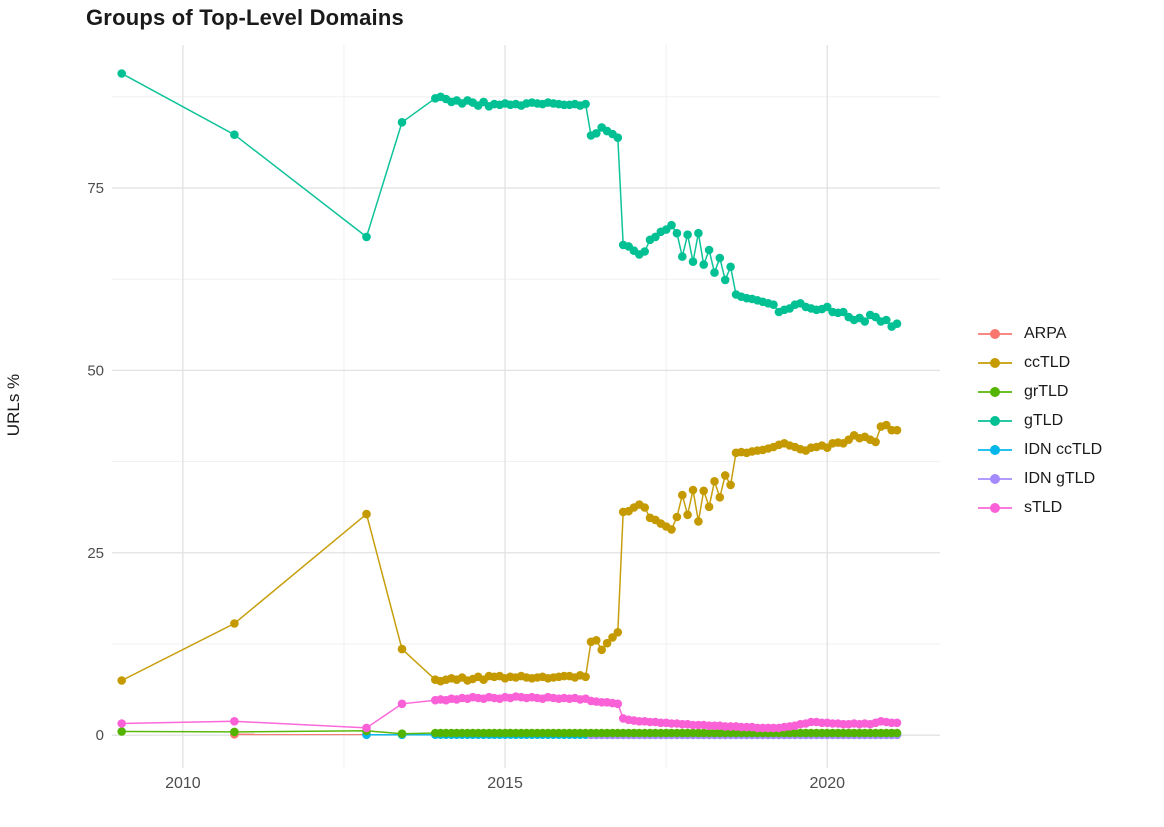  I want to click on legend-item-cctld: ccTLD, so click(1040, 363).